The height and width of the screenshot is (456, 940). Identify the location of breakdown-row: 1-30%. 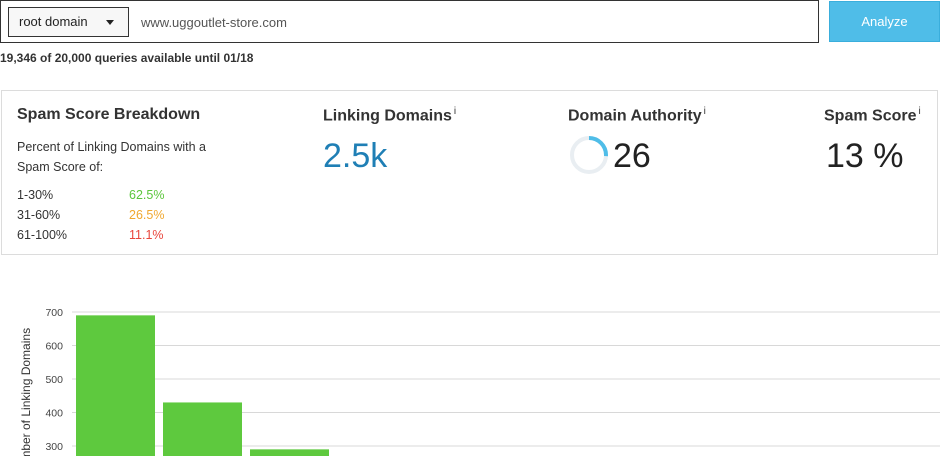
(35, 195).